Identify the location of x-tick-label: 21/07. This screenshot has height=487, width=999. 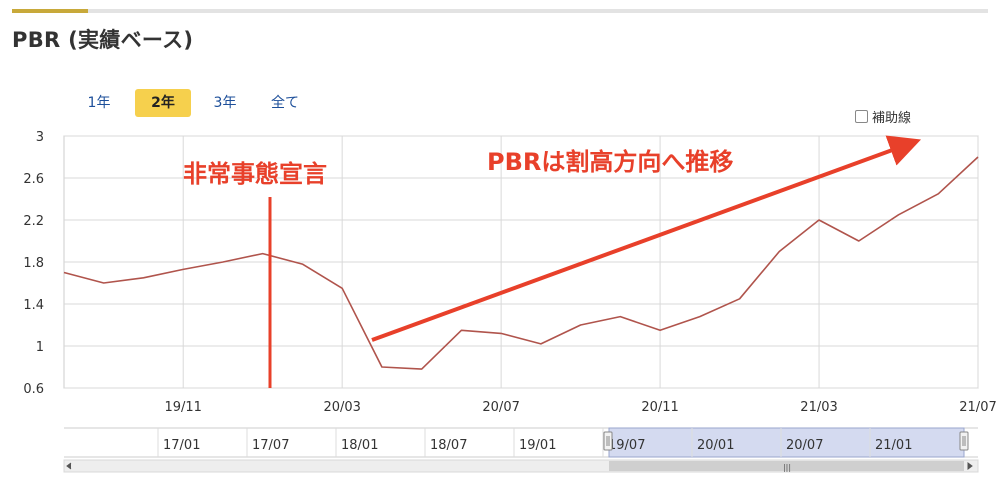
(977, 407).